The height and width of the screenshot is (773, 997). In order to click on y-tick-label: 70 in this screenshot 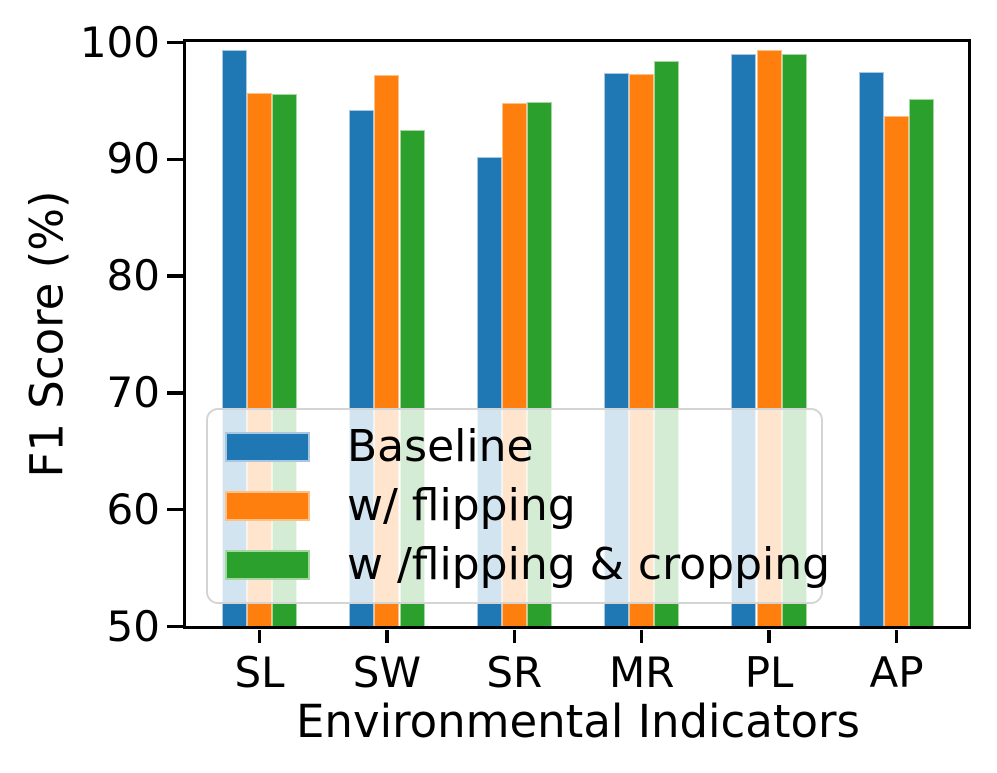, I will do `click(133, 392)`.